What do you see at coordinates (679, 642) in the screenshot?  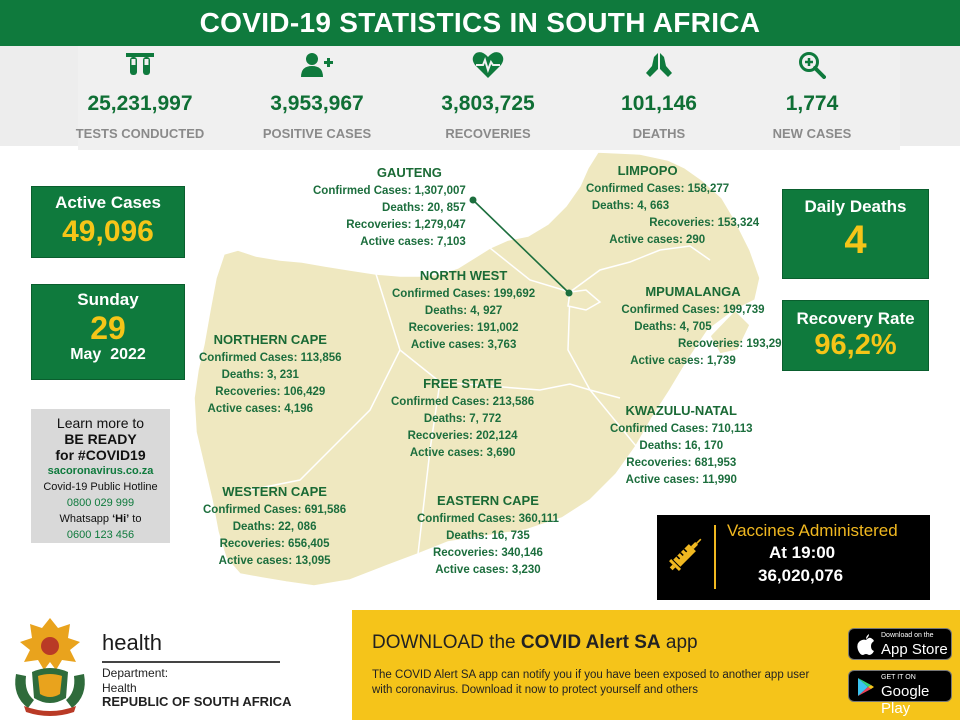 I see `app-banner-heading-suffix: app` at bounding box center [679, 642].